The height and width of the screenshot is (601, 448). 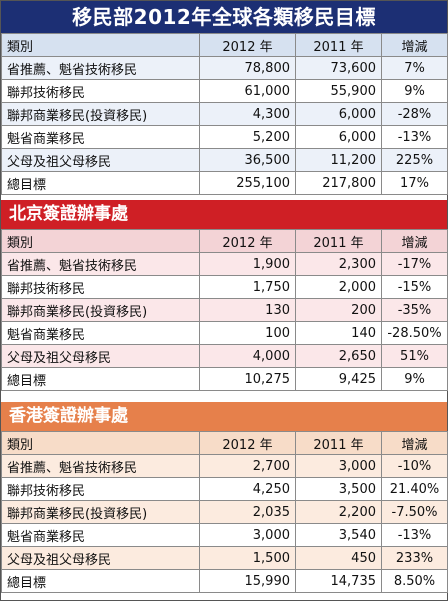 I want to click on table-row: 聯邦技術移民 1,750 2,000 -15%, so click(x=224, y=287).